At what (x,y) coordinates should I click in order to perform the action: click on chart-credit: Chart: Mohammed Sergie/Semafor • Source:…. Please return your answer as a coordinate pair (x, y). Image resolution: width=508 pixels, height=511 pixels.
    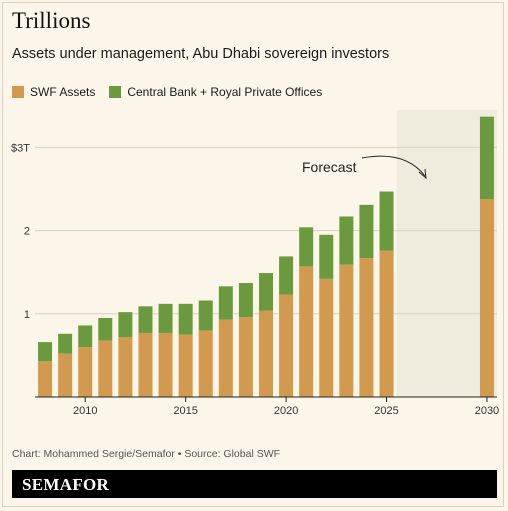
    Looking at the image, I should click on (146, 454).